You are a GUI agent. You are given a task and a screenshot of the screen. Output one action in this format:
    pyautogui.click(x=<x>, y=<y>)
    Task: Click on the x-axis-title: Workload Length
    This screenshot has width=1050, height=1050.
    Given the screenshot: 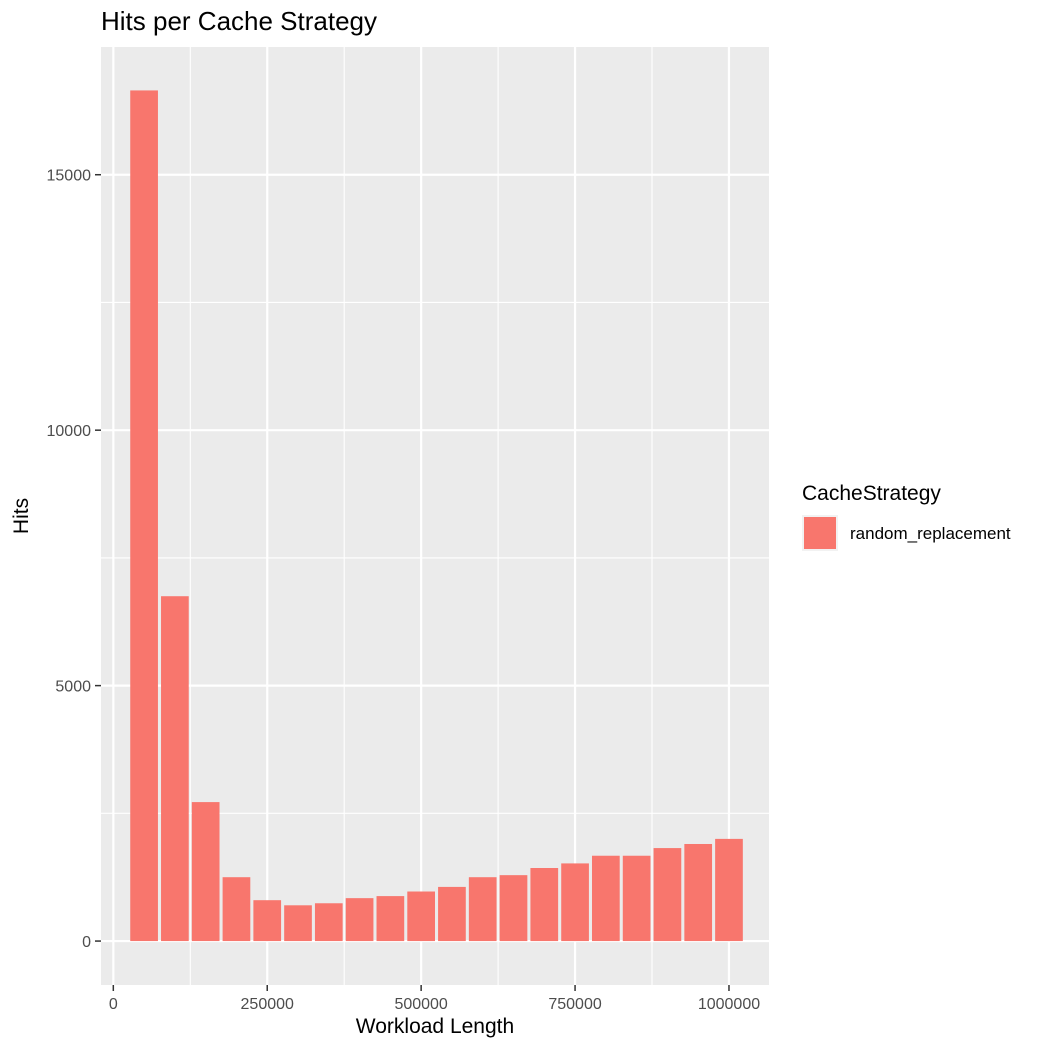 What is the action you would take?
    pyautogui.click(x=435, y=1026)
    